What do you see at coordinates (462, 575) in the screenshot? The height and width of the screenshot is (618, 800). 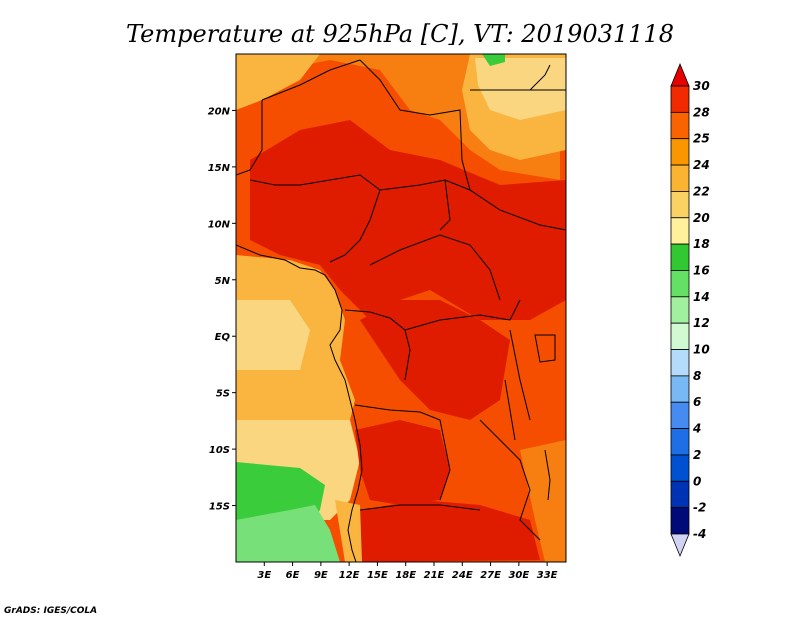 I see `lon-tick-label: 24E` at bounding box center [462, 575].